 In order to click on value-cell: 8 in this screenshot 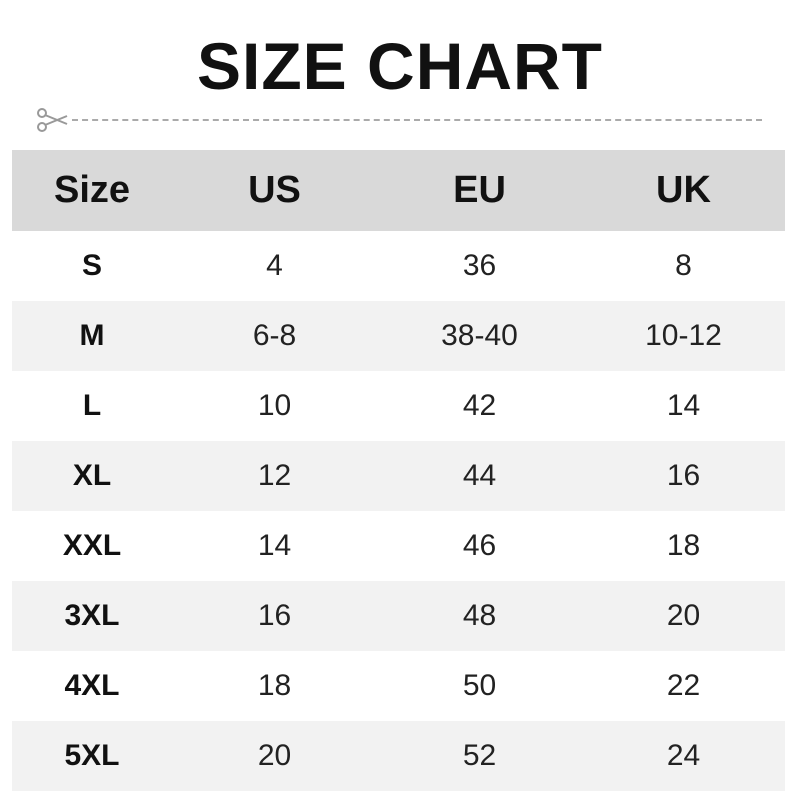, I will do `click(683, 265)`.